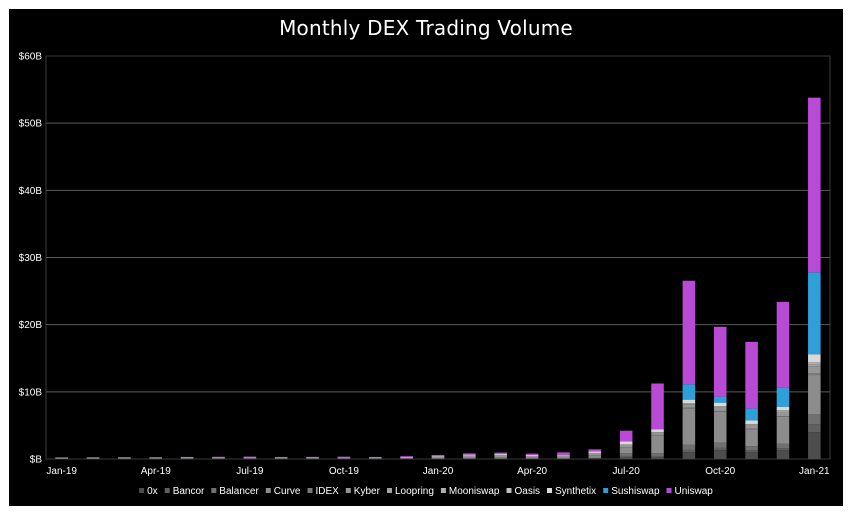  I want to click on legend-item: Uniswap, so click(690, 491).